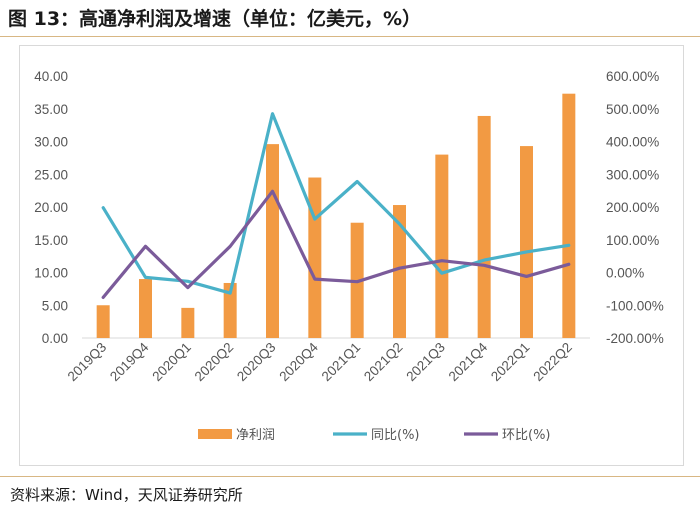 This screenshot has width=700, height=509. Describe the element at coordinates (635, 305) in the screenshot. I see `y-right-tick-label: -100.00%` at that location.